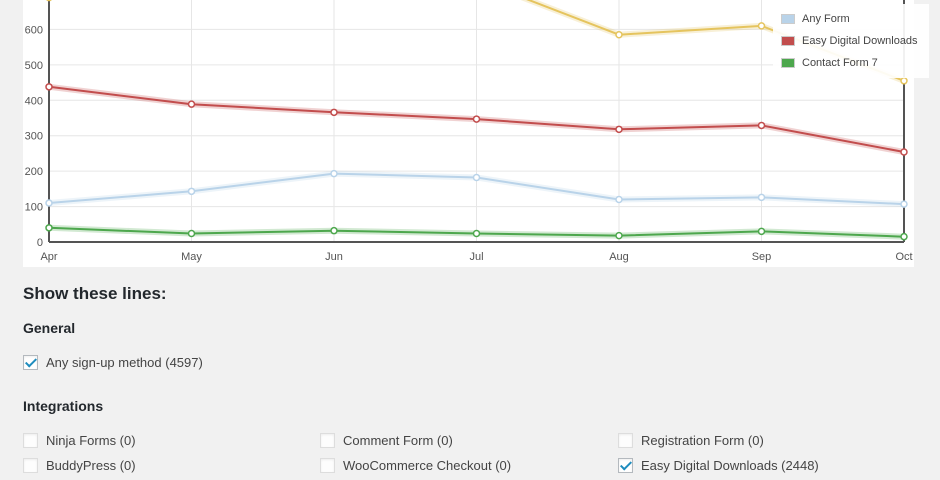 The width and height of the screenshot is (940, 480). I want to click on checkbox-easy-digital-downloads: Easy Digital Downloads (2448), so click(718, 465).